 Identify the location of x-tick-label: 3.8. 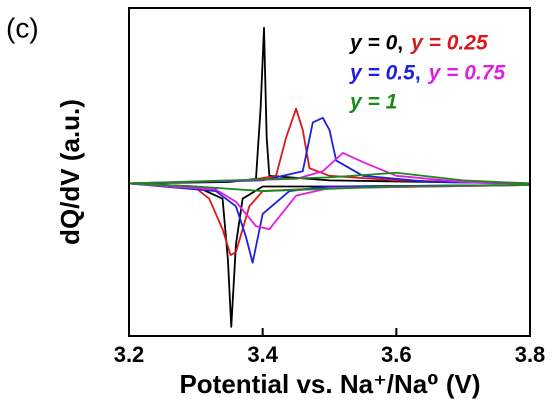
(530, 354).